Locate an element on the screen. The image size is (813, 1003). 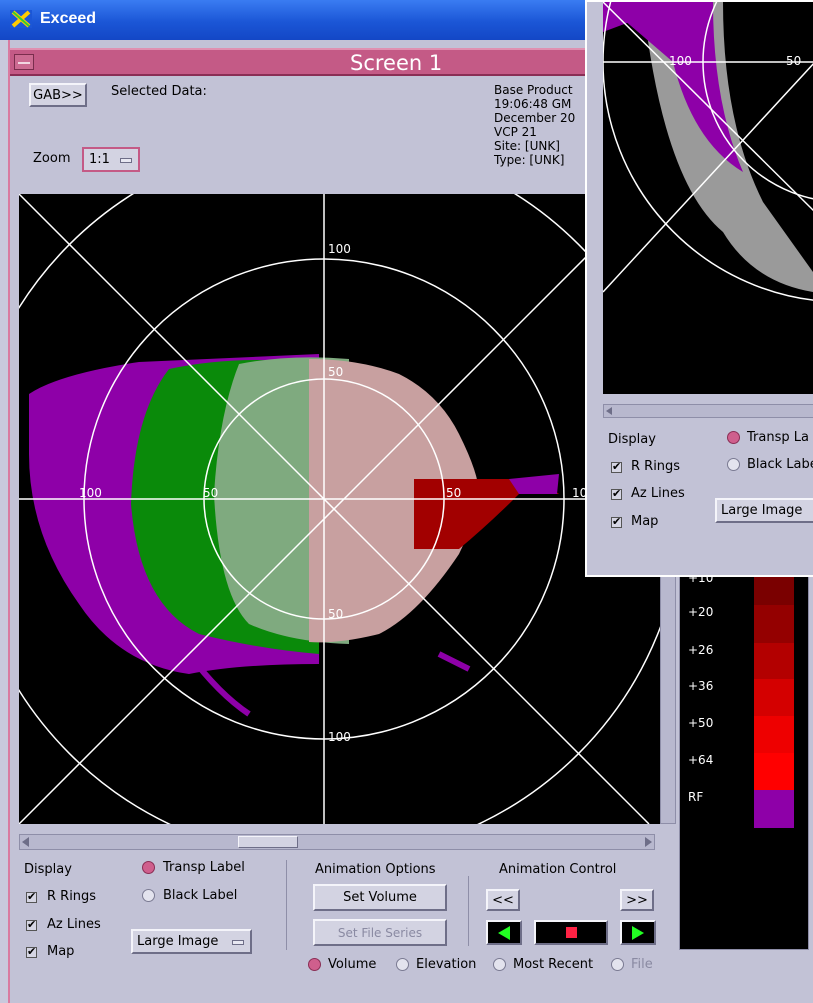
r-rings-checkbox is located at coordinates (31, 896).